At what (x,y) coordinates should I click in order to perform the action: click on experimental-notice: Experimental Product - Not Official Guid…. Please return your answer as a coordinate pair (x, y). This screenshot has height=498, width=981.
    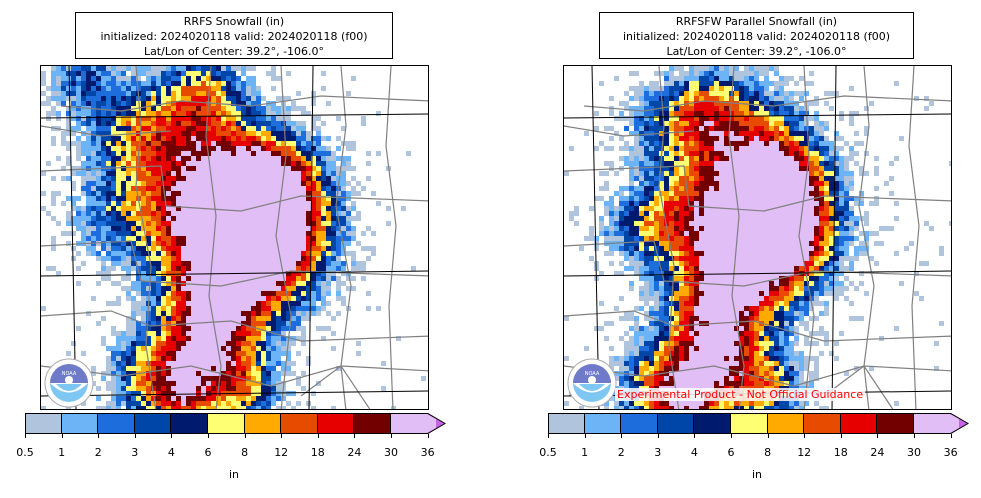
    Looking at the image, I should click on (740, 394).